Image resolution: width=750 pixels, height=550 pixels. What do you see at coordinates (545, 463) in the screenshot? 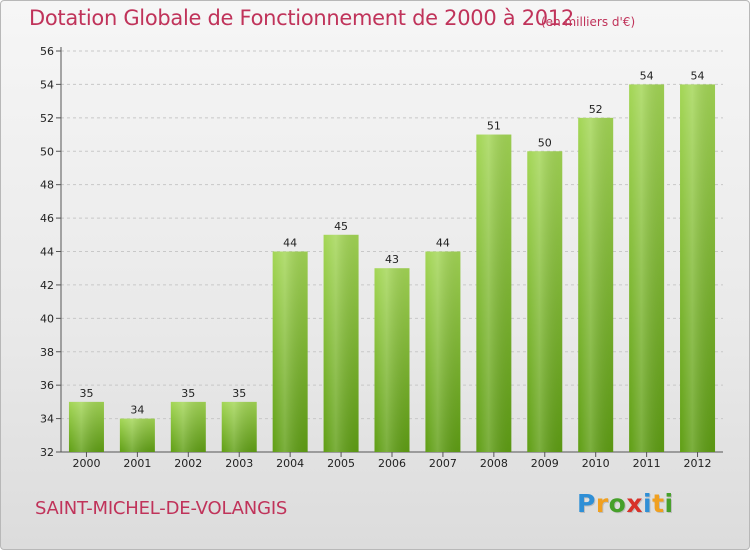
I see `x-tick-label: 2009` at bounding box center [545, 463].